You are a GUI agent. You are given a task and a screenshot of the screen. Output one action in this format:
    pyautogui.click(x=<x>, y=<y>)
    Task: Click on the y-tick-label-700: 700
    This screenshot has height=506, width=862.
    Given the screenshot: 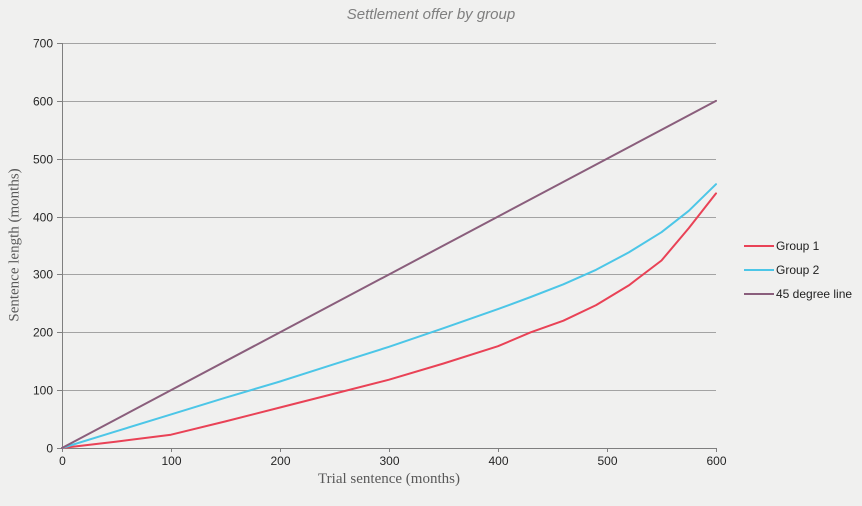 What is the action you would take?
    pyautogui.click(x=43, y=44)
    